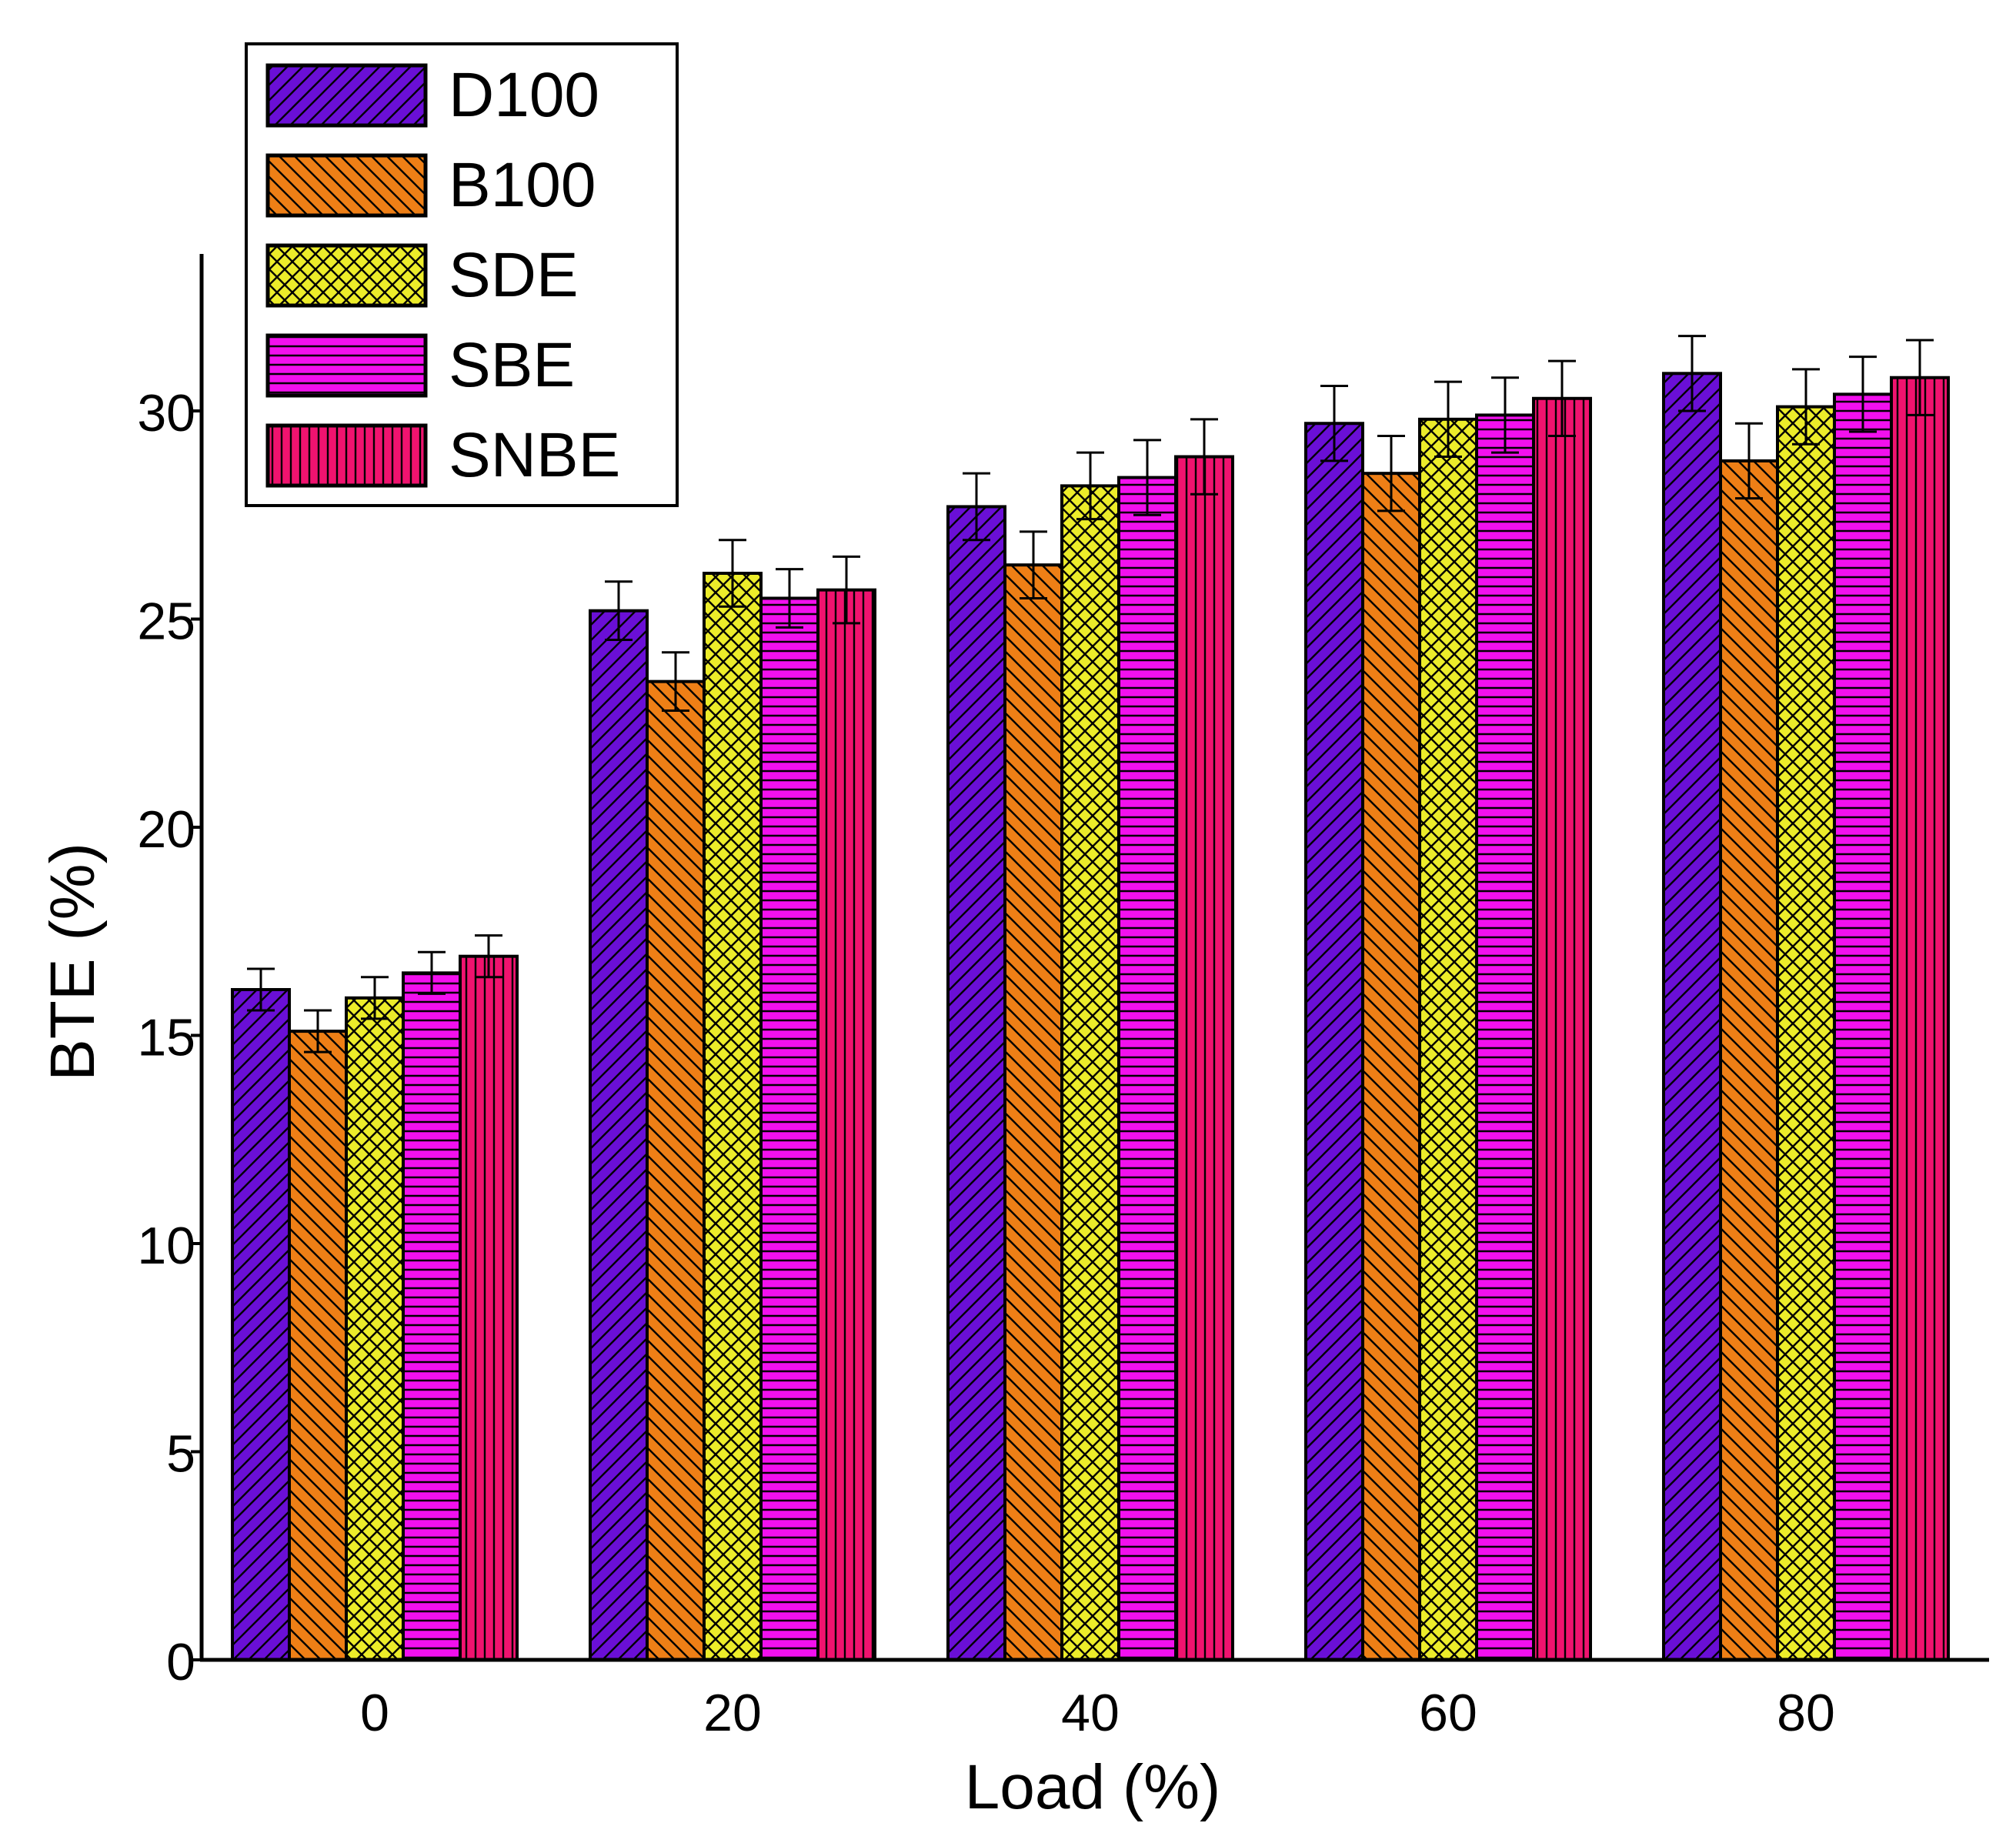 The height and width of the screenshot is (1833, 2016). I want to click on y-tick-label: 30, so click(166, 413).